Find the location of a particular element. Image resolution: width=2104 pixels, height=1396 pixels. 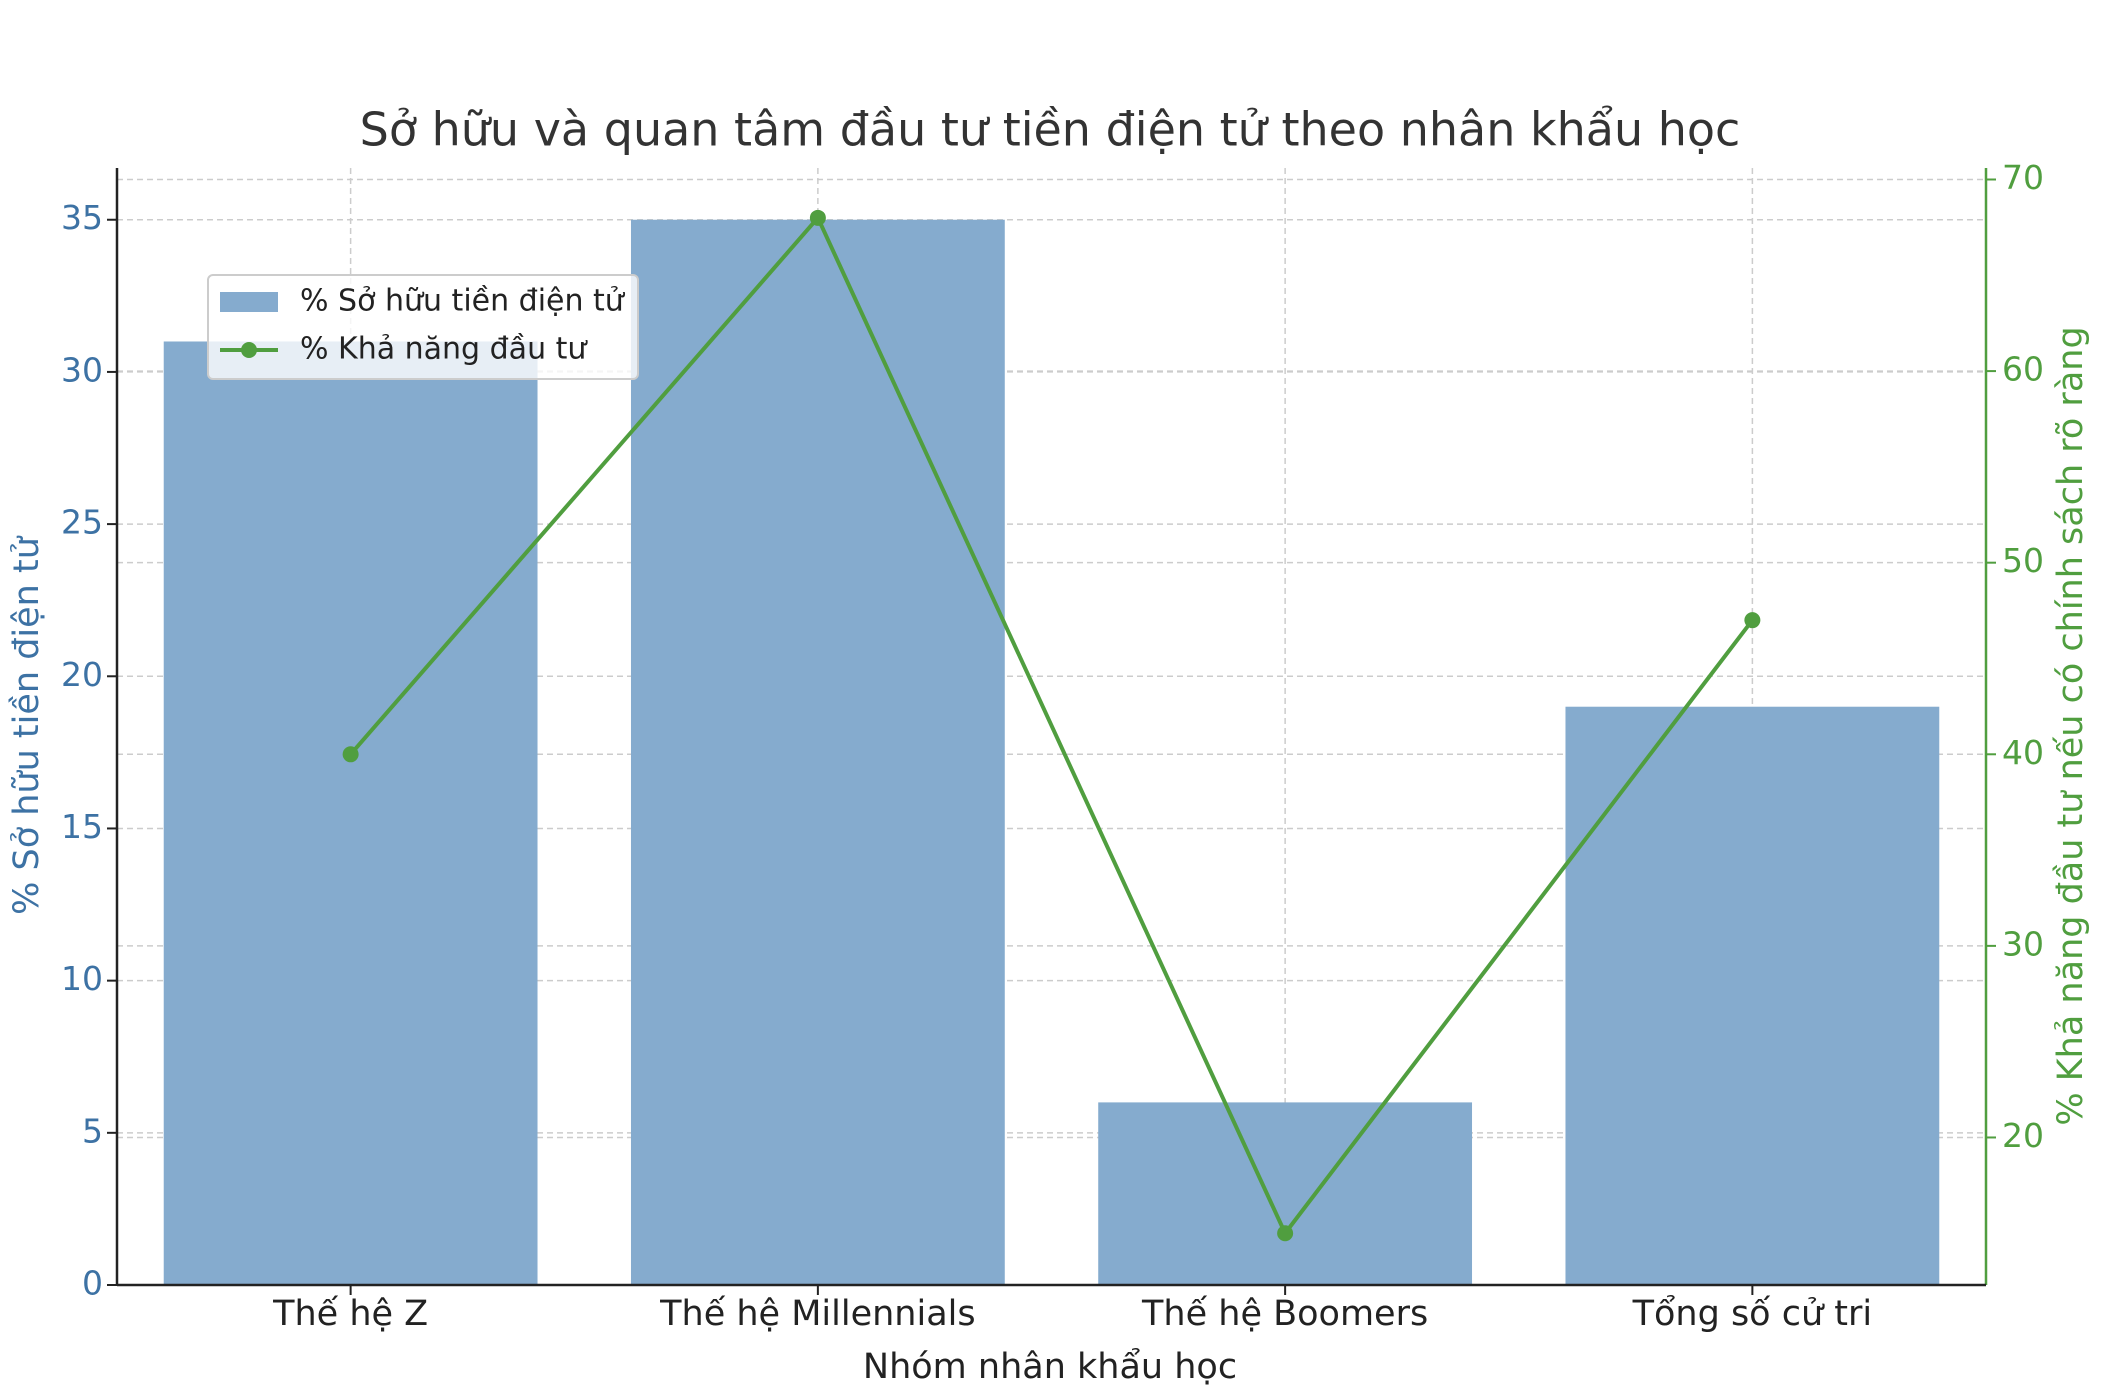

y-tick-label: 5 is located at coordinates (92, 1130).